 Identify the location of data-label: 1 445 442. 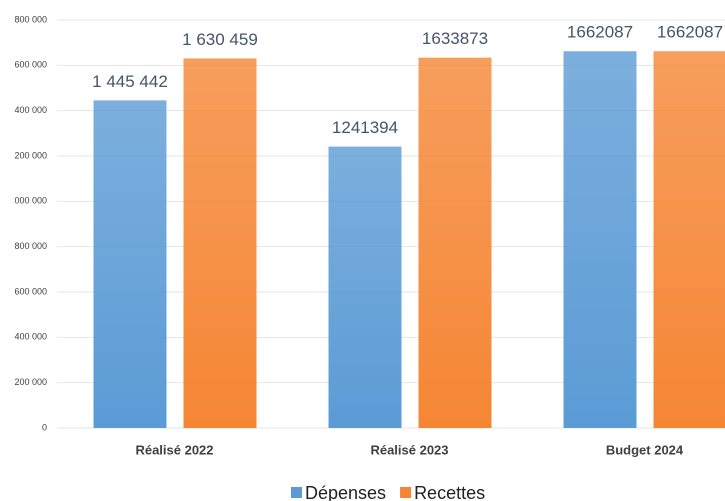
(130, 81).